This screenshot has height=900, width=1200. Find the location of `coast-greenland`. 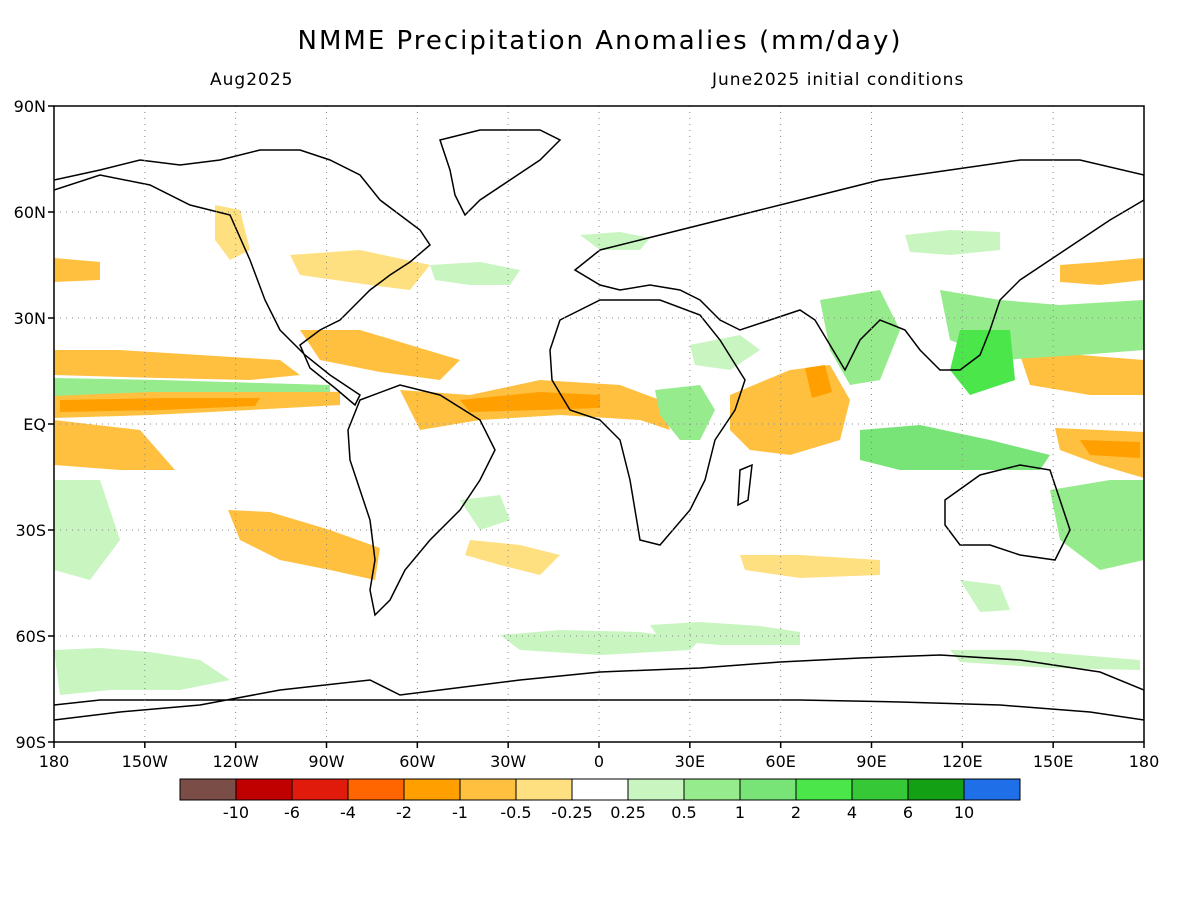

coast-greenland is located at coordinates (500, 173).